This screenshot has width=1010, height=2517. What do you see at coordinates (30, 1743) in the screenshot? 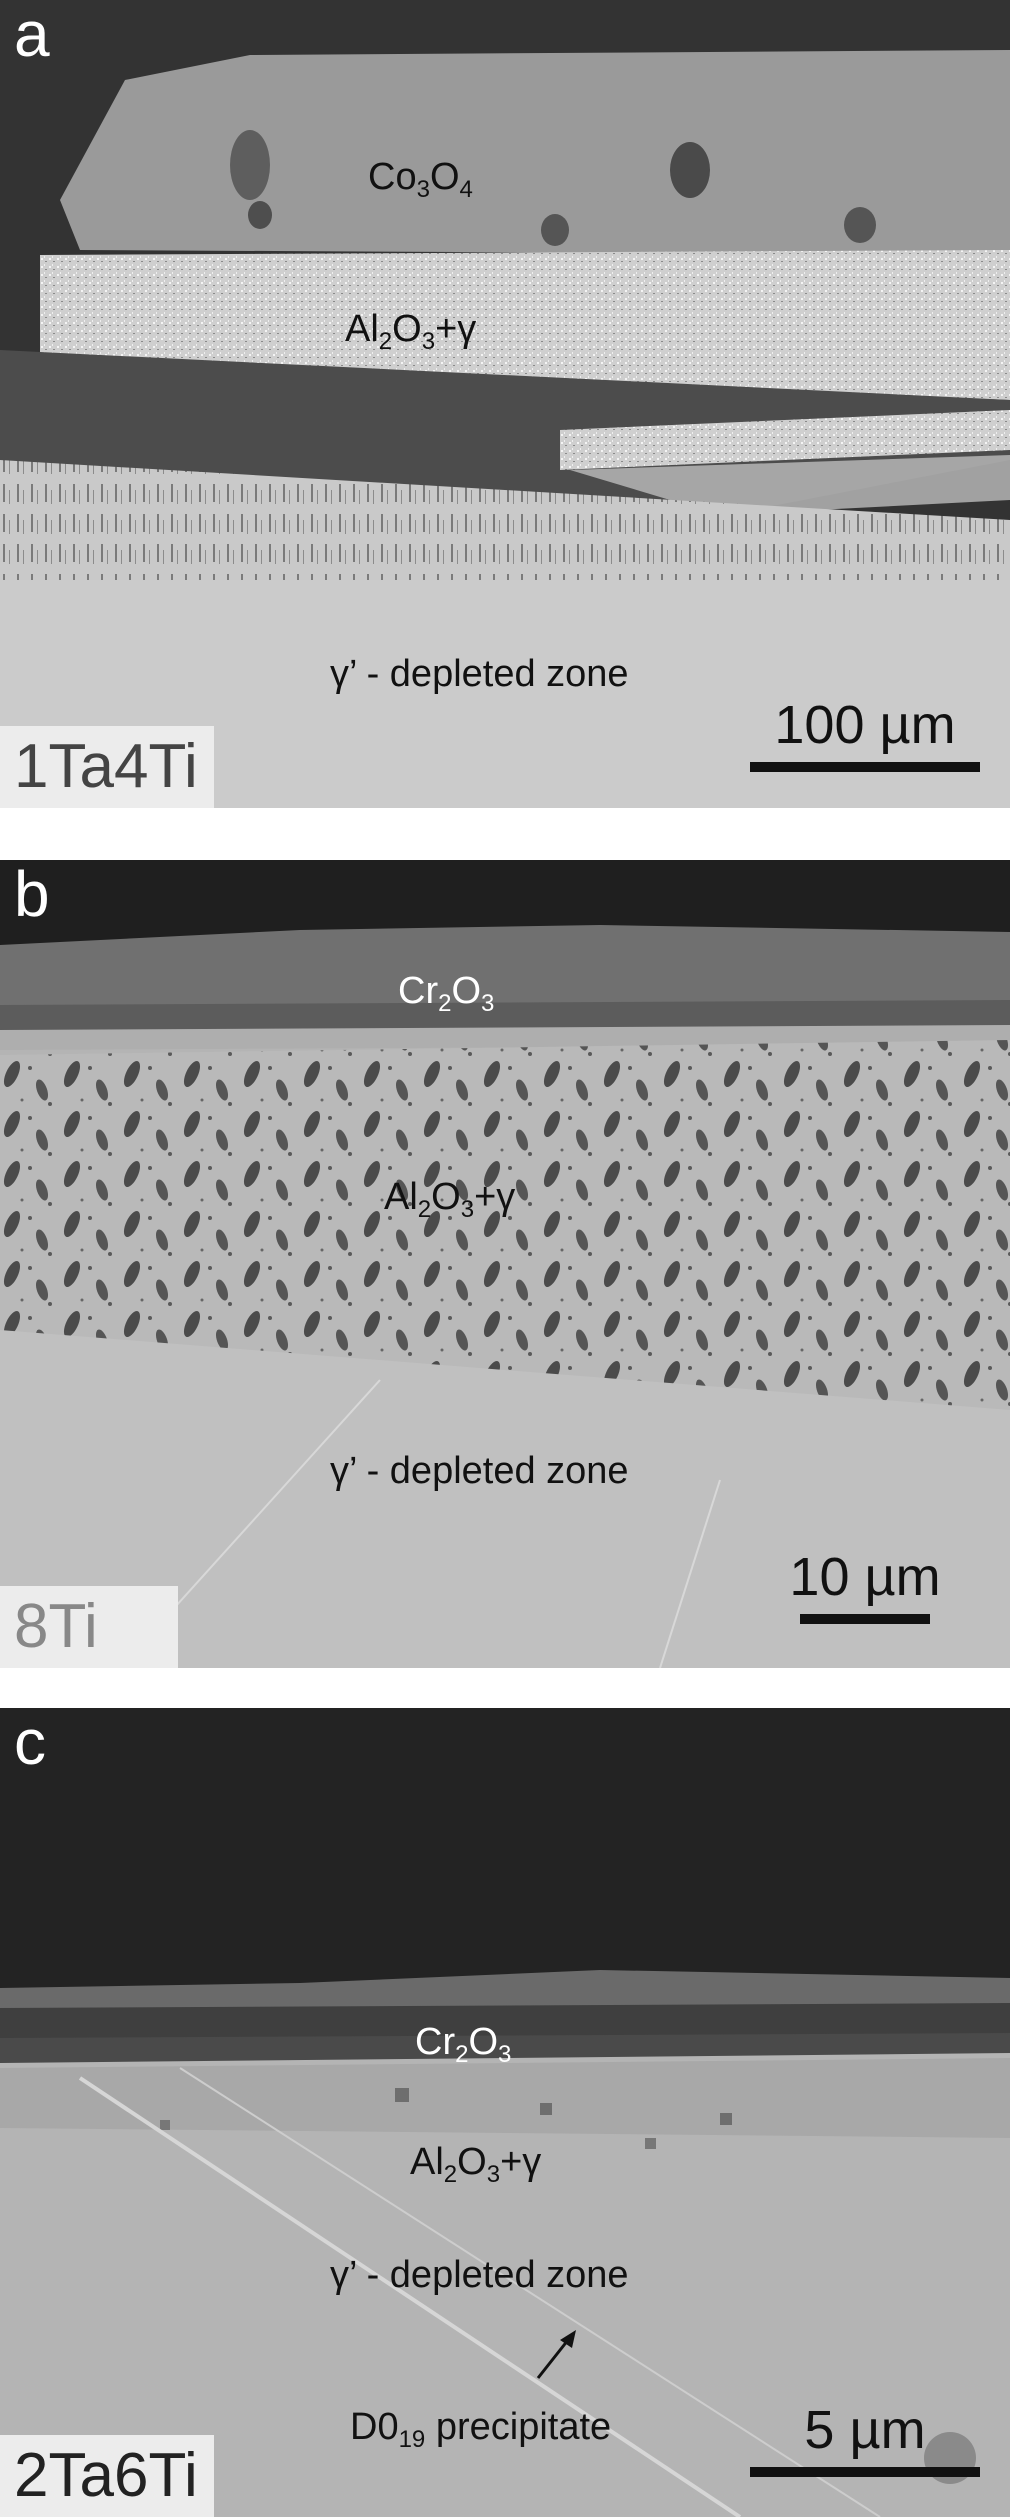
I see `panel-letter: c` at bounding box center [30, 1743].